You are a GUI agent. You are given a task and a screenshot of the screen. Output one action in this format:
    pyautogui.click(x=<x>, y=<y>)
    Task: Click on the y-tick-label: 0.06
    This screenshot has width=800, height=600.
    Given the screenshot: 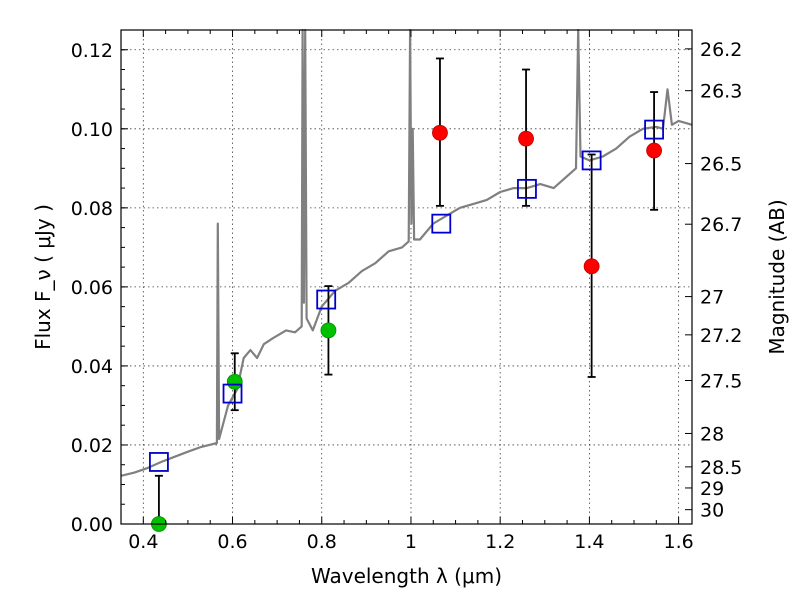 What is the action you would take?
    pyautogui.click(x=92, y=288)
    